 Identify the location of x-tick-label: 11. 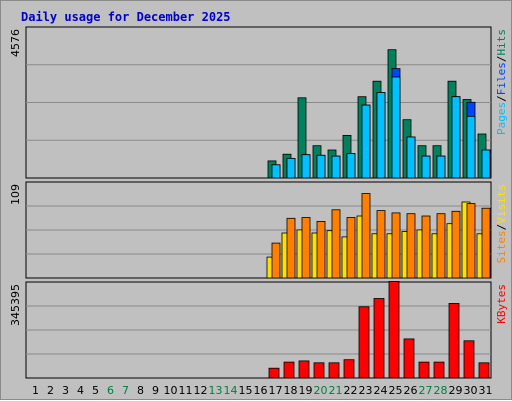
(186, 390).